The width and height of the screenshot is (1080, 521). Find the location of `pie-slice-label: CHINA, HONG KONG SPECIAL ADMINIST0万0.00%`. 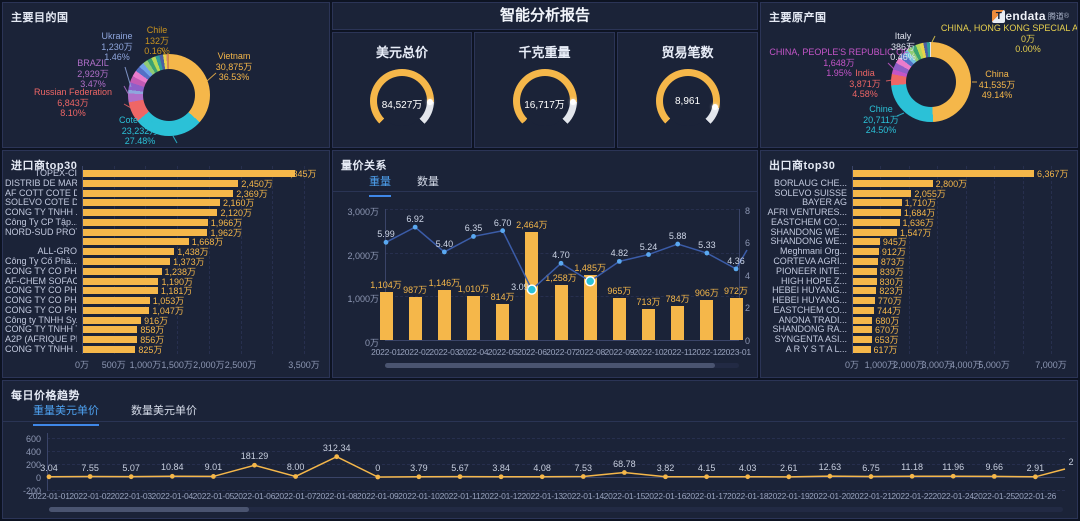

pie-slice-label: CHINA, HONG KONG SPECIAL ADMINIST0万0.00% is located at coordinates (1009, 38).